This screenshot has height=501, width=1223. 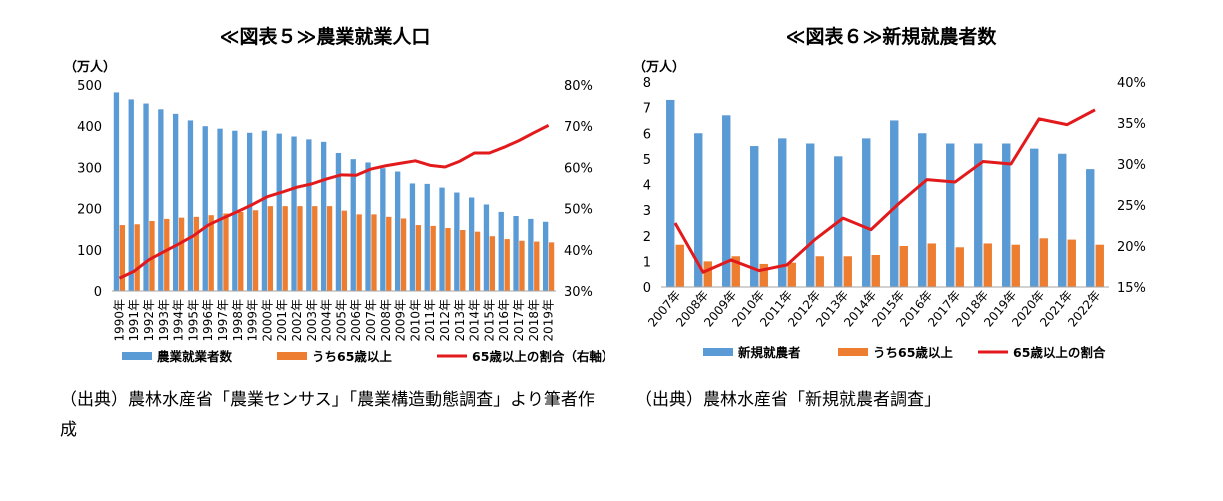 I want to click on fig5-x-tick-label: 2009年, so click(x=401, y=320).